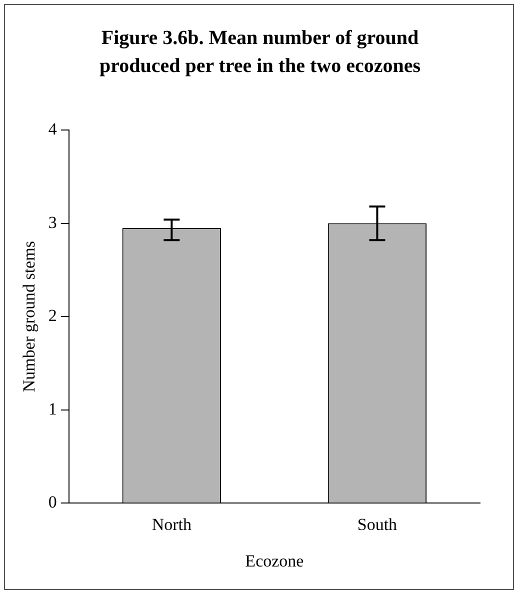 This screenshot has width=520, height=596. Describe the element at coordinates (274, 560) in the screenshot. I see `x-axis-title: Ecozone` at that location.